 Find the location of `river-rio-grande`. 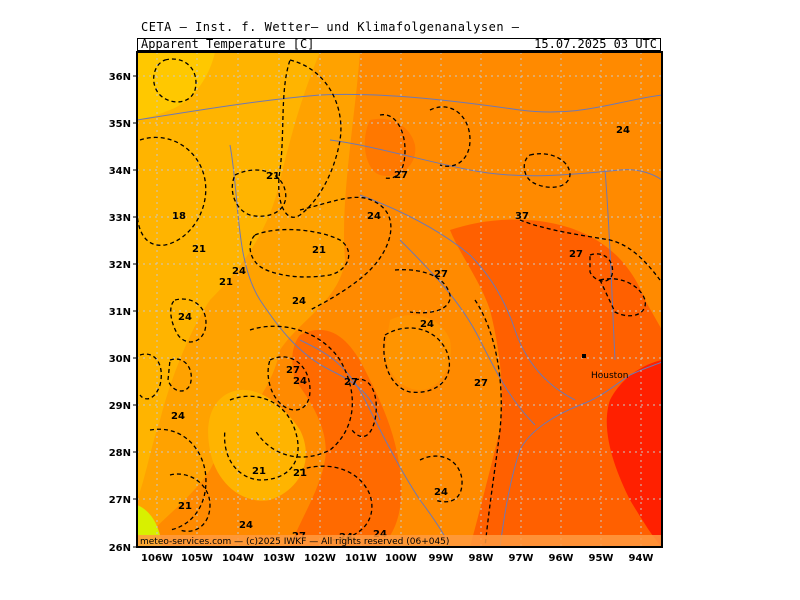

river-rio-grande is located at coordinates (375, 443).